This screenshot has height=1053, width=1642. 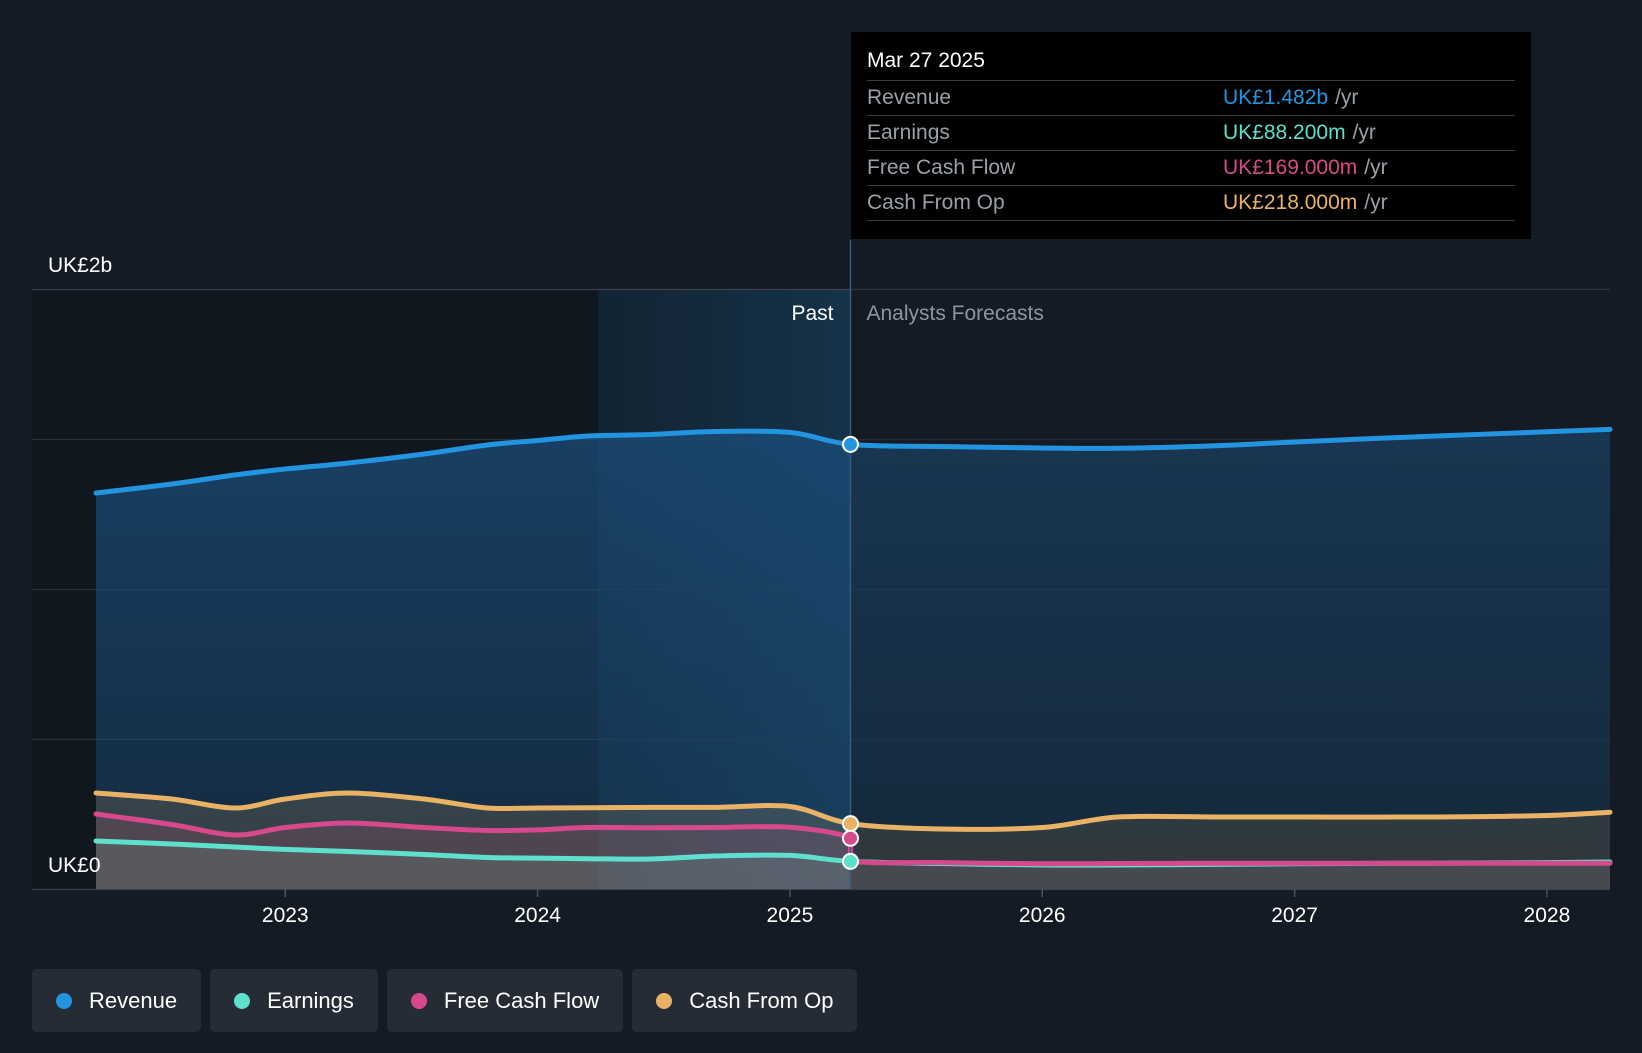 I want to click on tooltip-row-free-cash-flow: Free Cash Flow UK£169.000m /yr, so click(x=1191, y=168).